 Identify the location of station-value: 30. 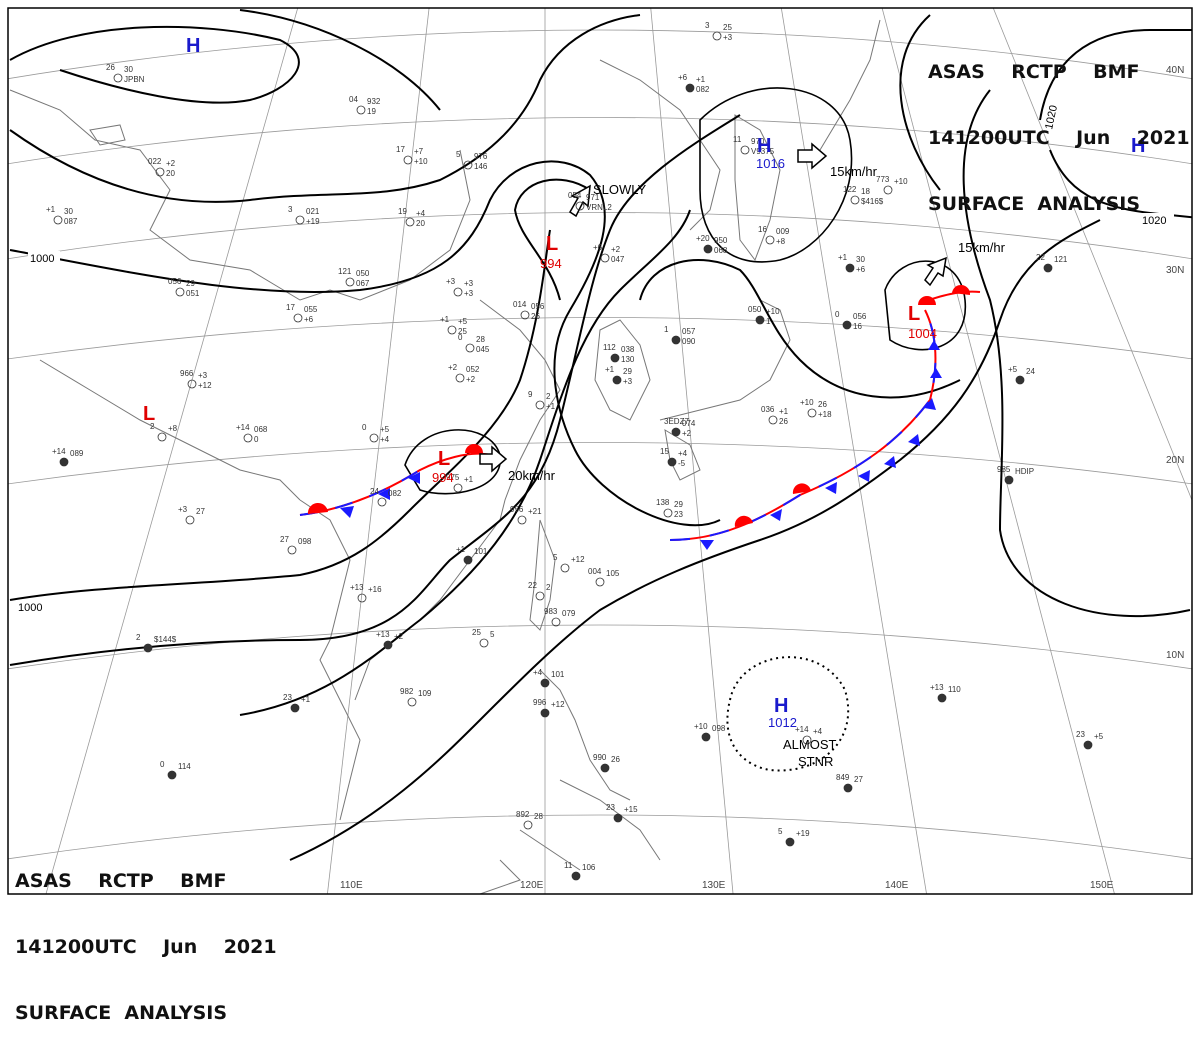
(68, 211).